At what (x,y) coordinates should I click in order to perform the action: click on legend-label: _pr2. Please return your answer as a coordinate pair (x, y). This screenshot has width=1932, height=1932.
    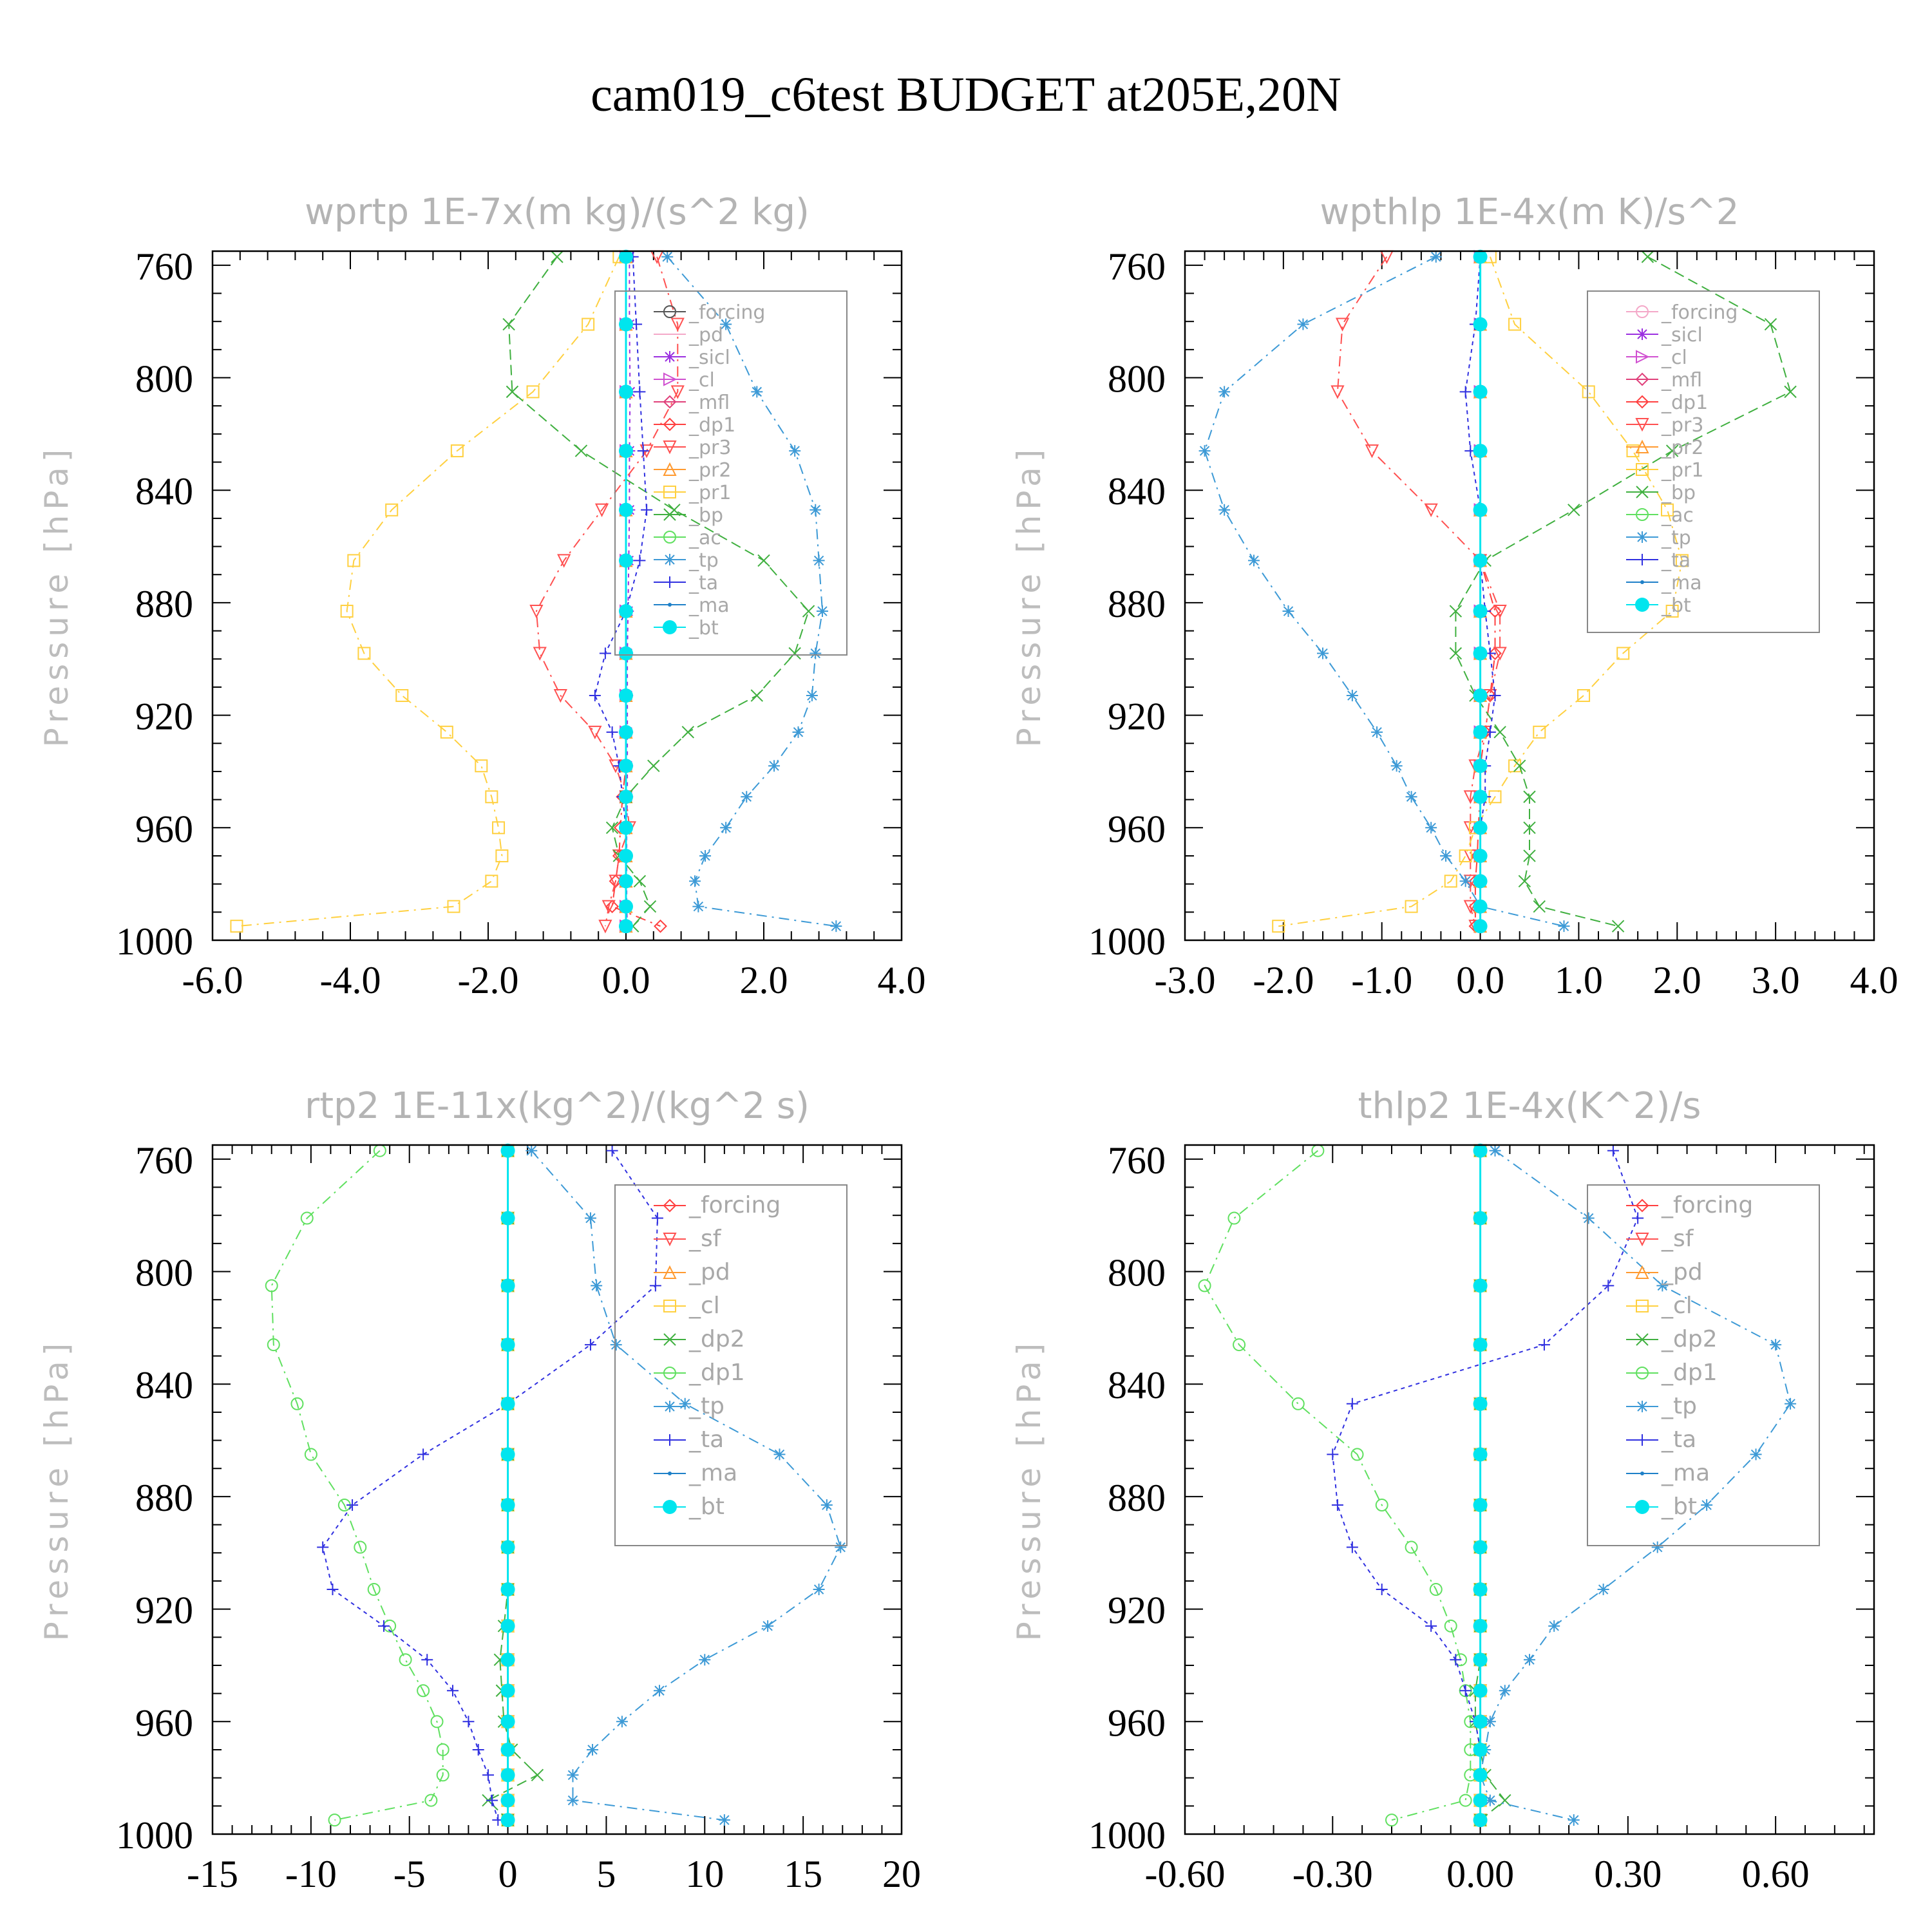
    Looking at the image, I should click on (710, 470).